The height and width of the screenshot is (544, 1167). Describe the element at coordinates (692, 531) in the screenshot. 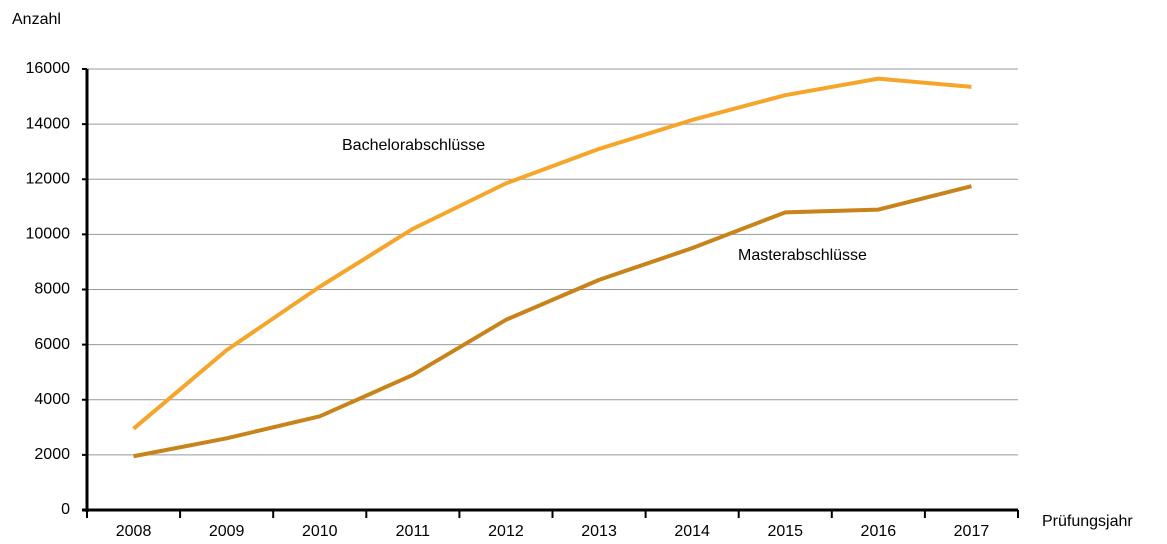

I see `x-tick-label: 2014` at that location.